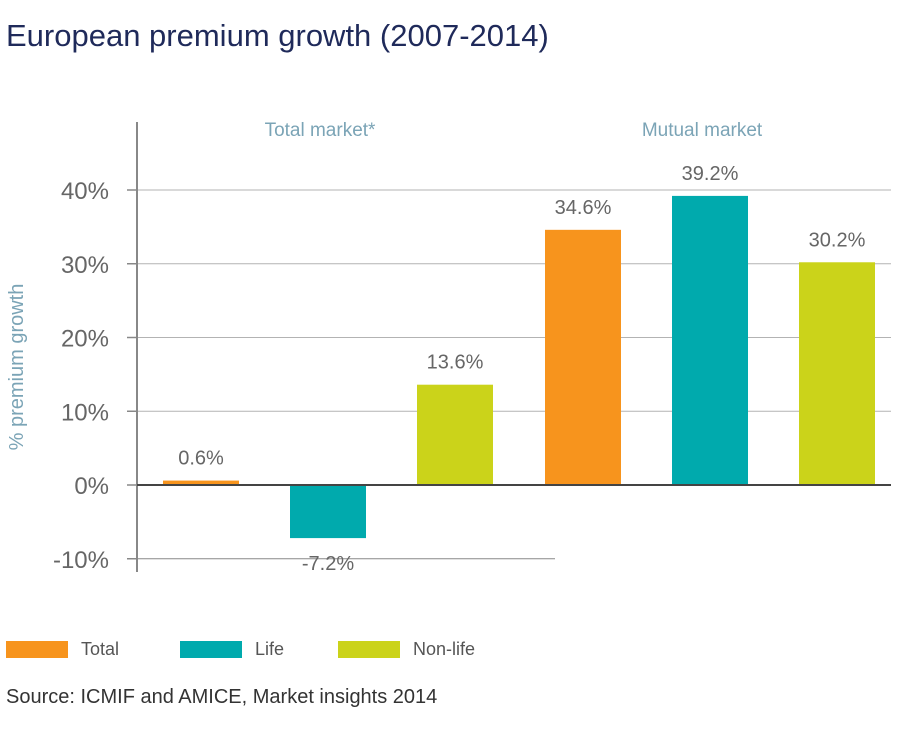 The width and height of the screenshot is (909, 733). What do you see at coordinates (702, 130) in the screenshot?
I see `group-label-mutual-market: Mutual market` at bounding box center [702, 130].